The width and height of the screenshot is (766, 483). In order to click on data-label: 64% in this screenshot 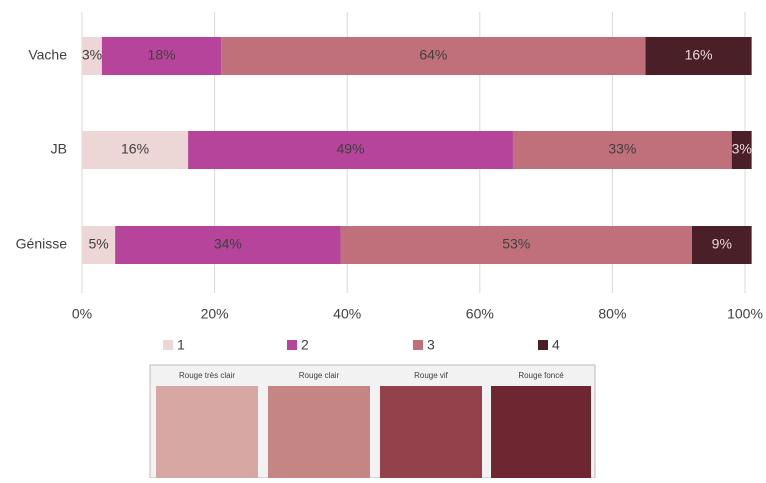, I will do `click(433, 55)`.